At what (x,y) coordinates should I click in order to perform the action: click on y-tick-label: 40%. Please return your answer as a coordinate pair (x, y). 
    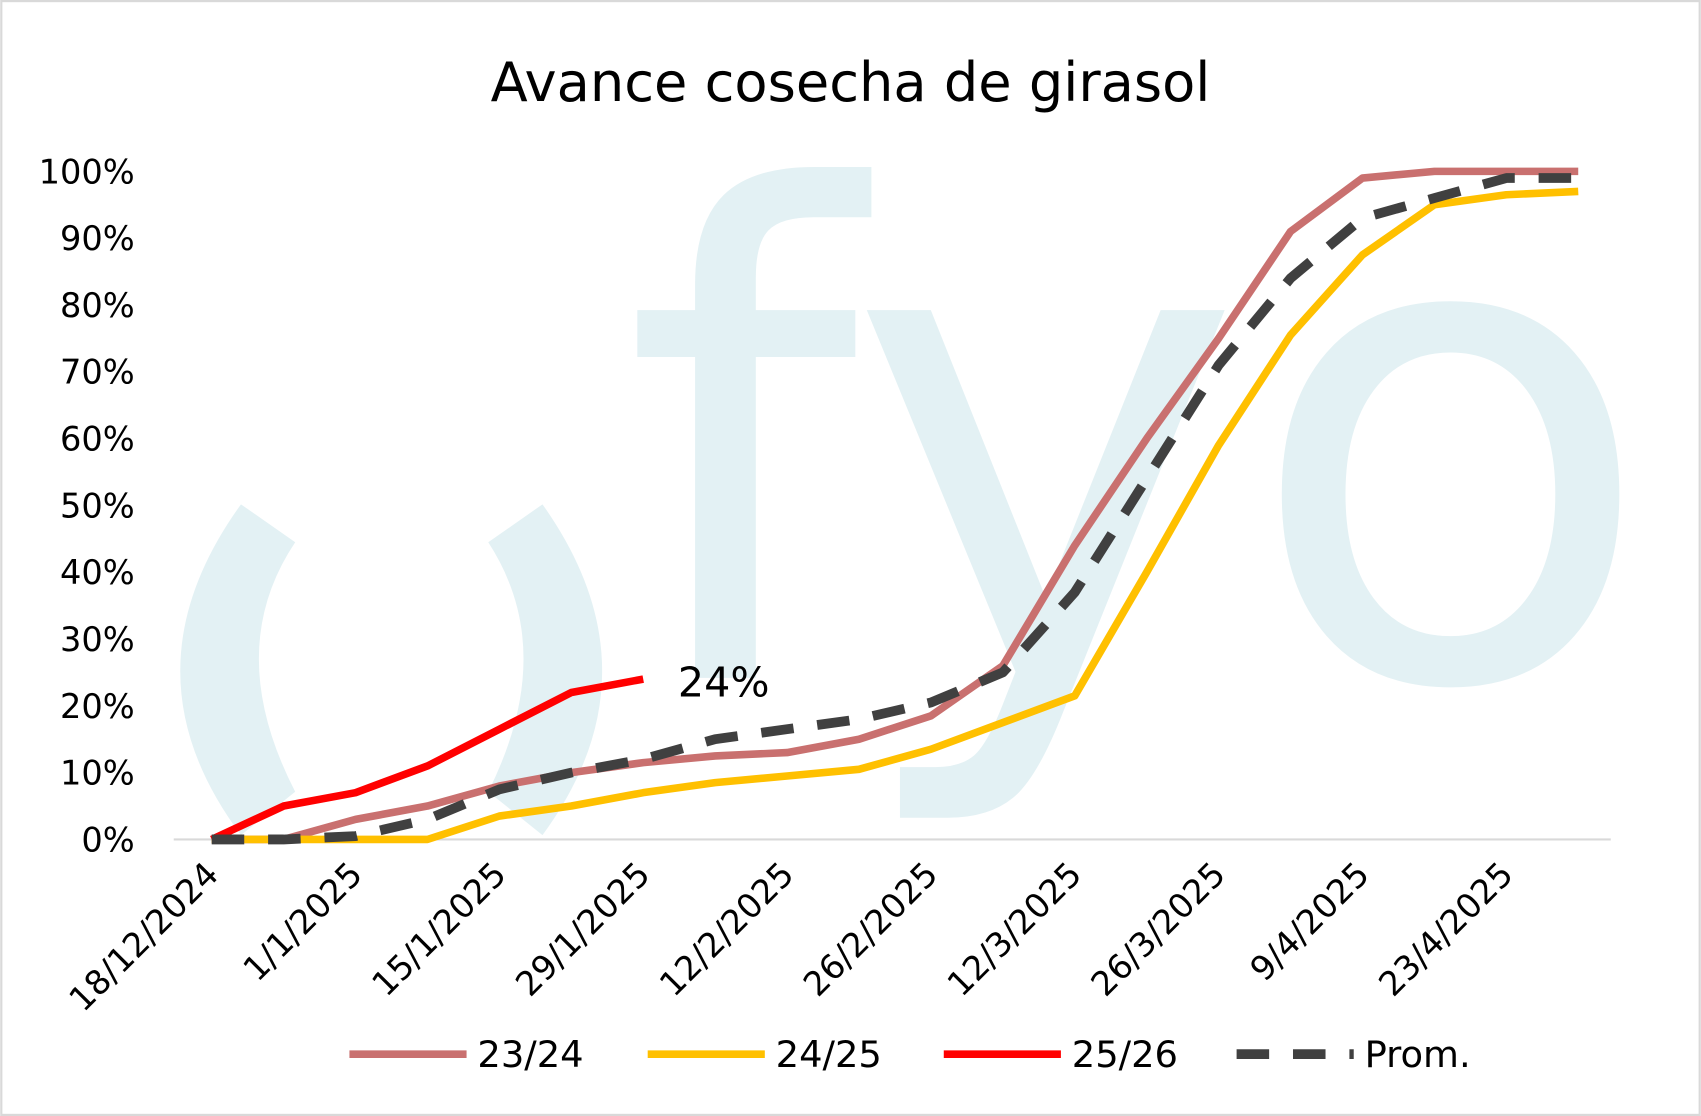
    Looking at the image, I should click on (97, 572).